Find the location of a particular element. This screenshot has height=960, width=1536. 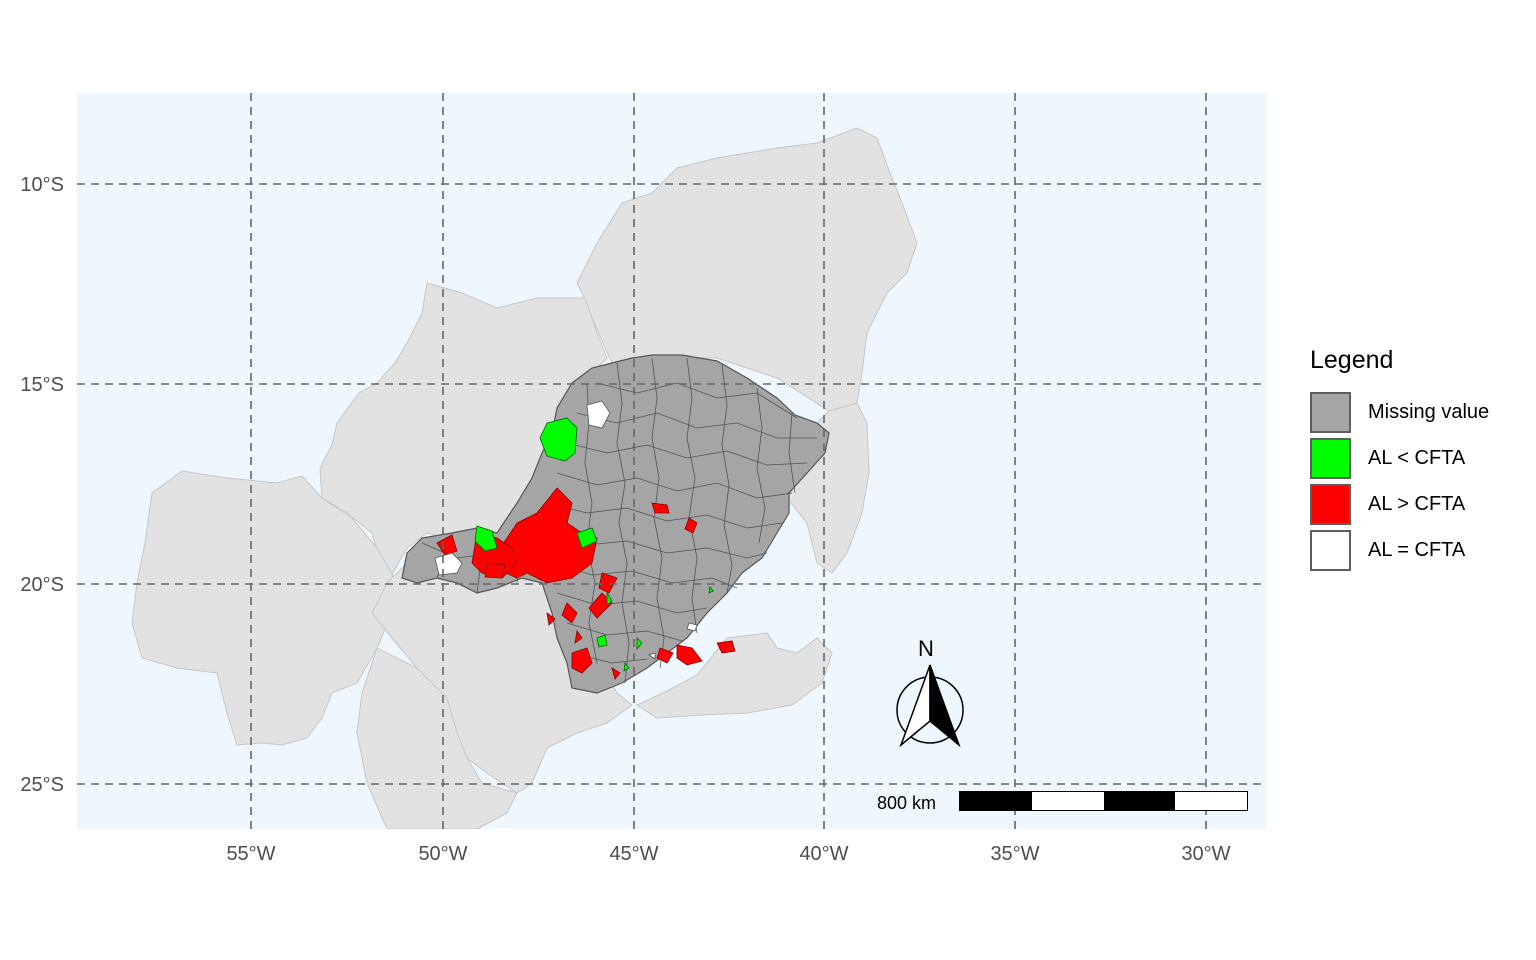

legend-item-gt: AL > CFTA is located at coordinates (1399, 504).